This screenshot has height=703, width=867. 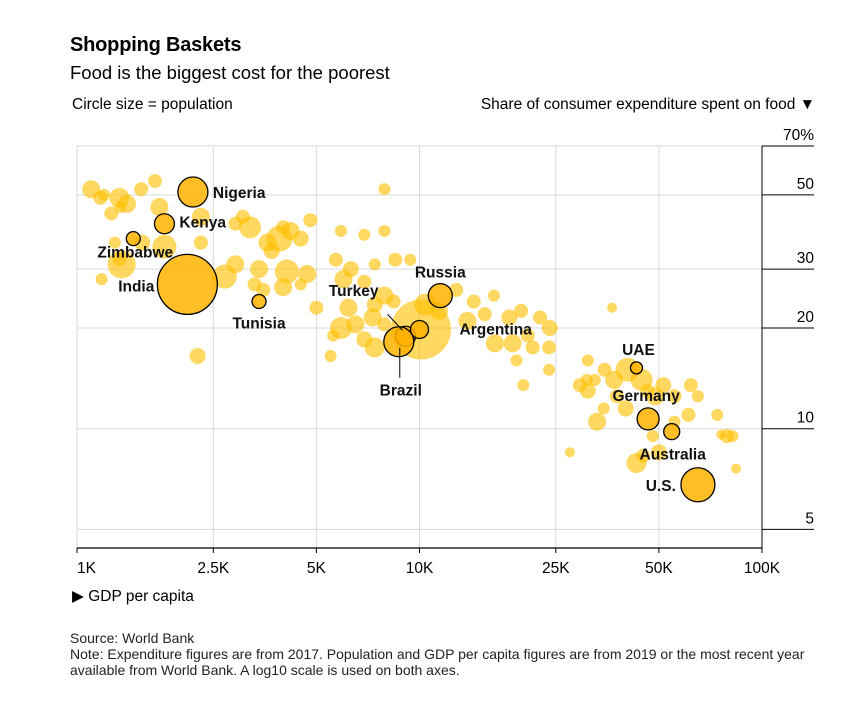 I want to click on x-tick-label: 25K, so click(x=556, y=568).